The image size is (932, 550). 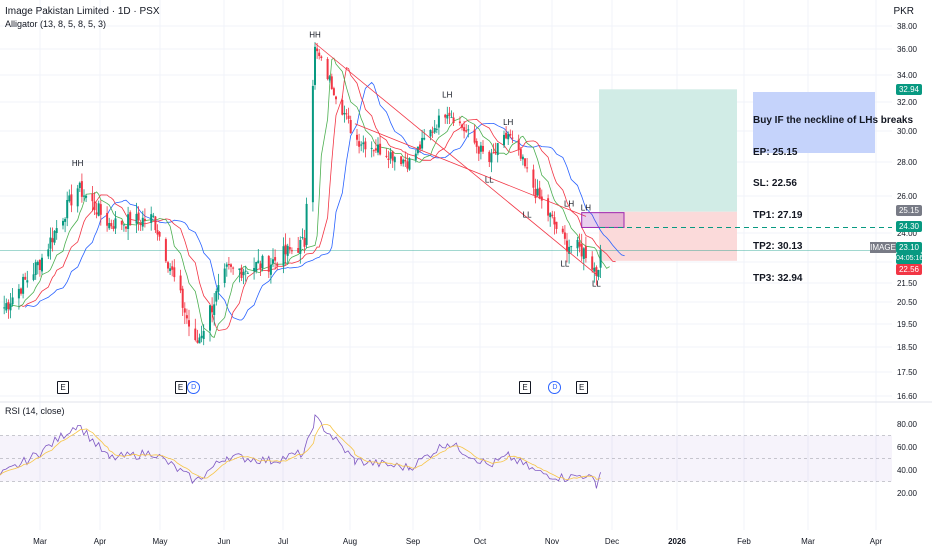 I want to click on x-tick-label: Oct, so click(x=480, y=541).